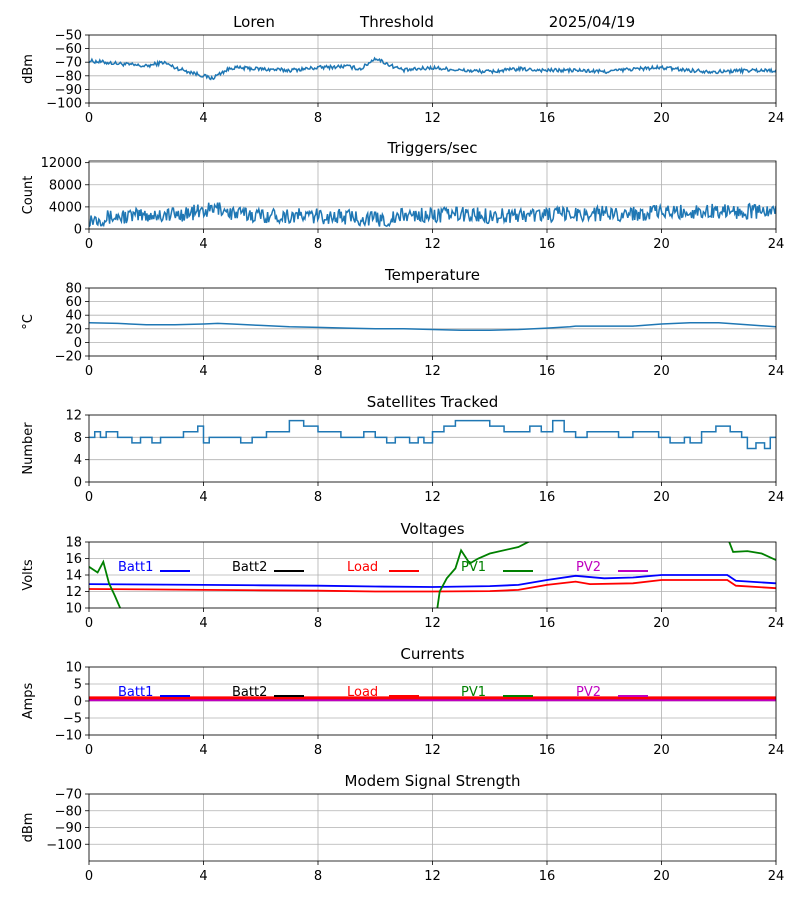 The image size is (800, 900). What do you see at coordinates (68, 736) in the screenshot?
I see `y-tick-label: −10` at bounding box center [68, 736].